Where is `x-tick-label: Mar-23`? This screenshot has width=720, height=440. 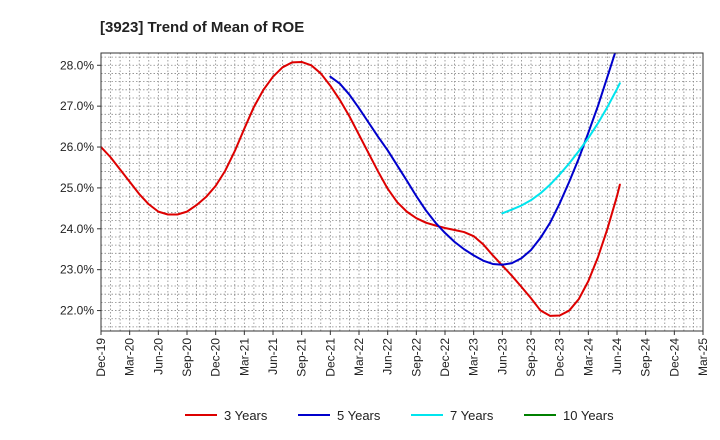 x-tick-label: Mar-23 is located at coordinates (474, 357).